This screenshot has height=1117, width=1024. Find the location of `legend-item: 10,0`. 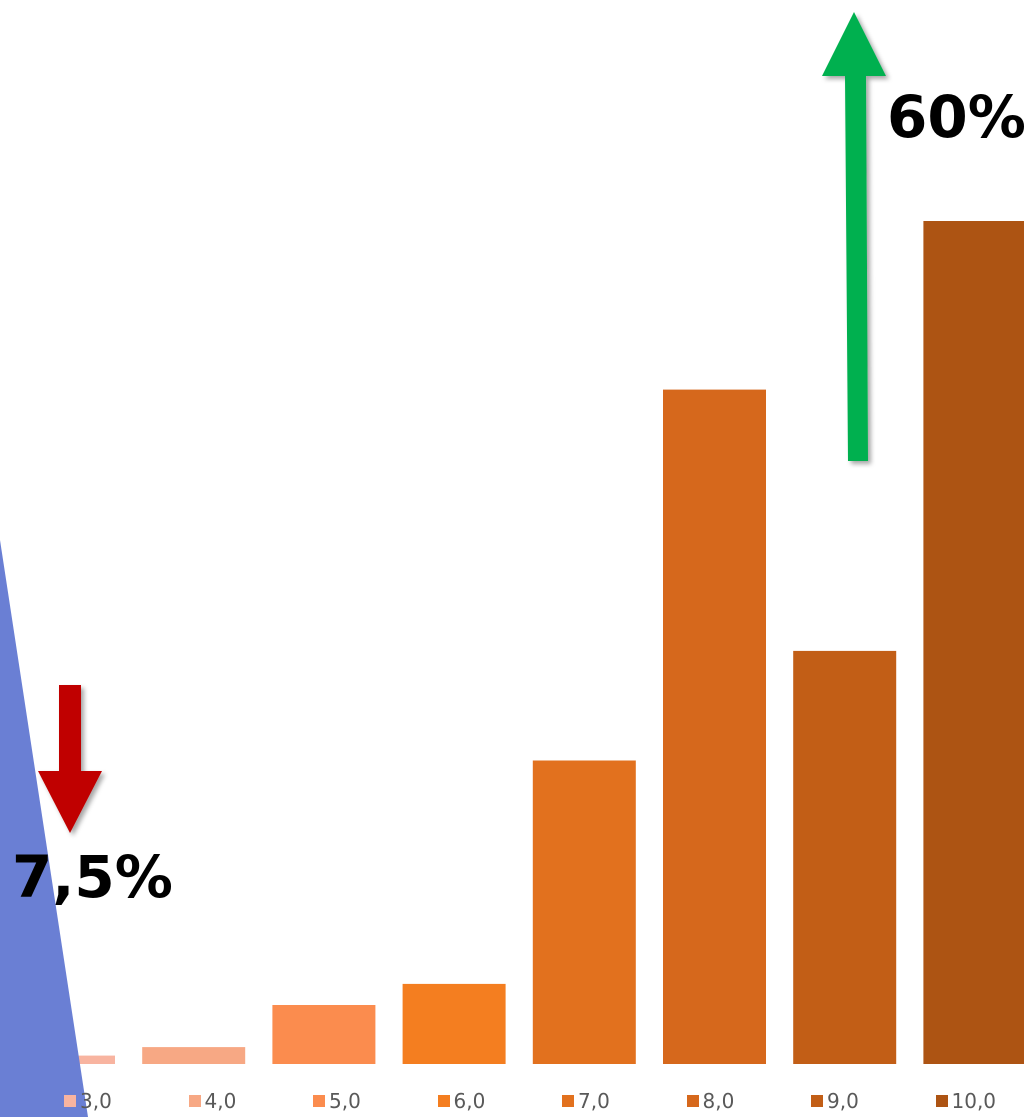

legend-item: 10,0 is located at coordinates (966, 1101).